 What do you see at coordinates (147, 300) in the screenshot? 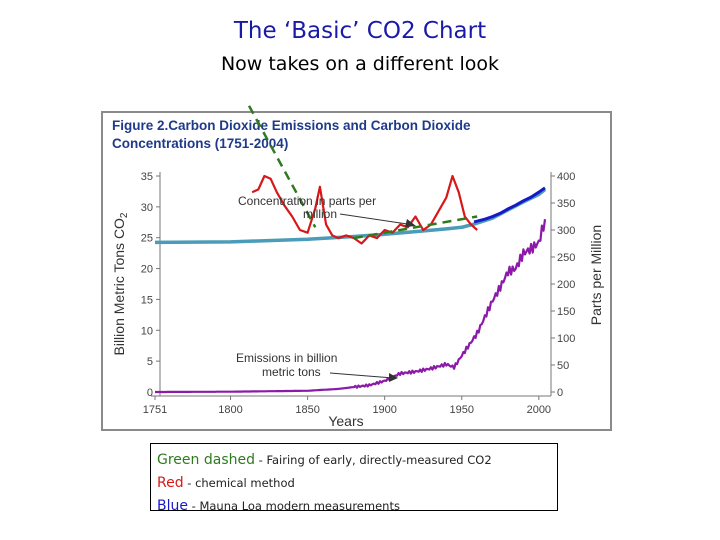
I see `y-left-tick-label: 15` at bounding box center [147, 300].